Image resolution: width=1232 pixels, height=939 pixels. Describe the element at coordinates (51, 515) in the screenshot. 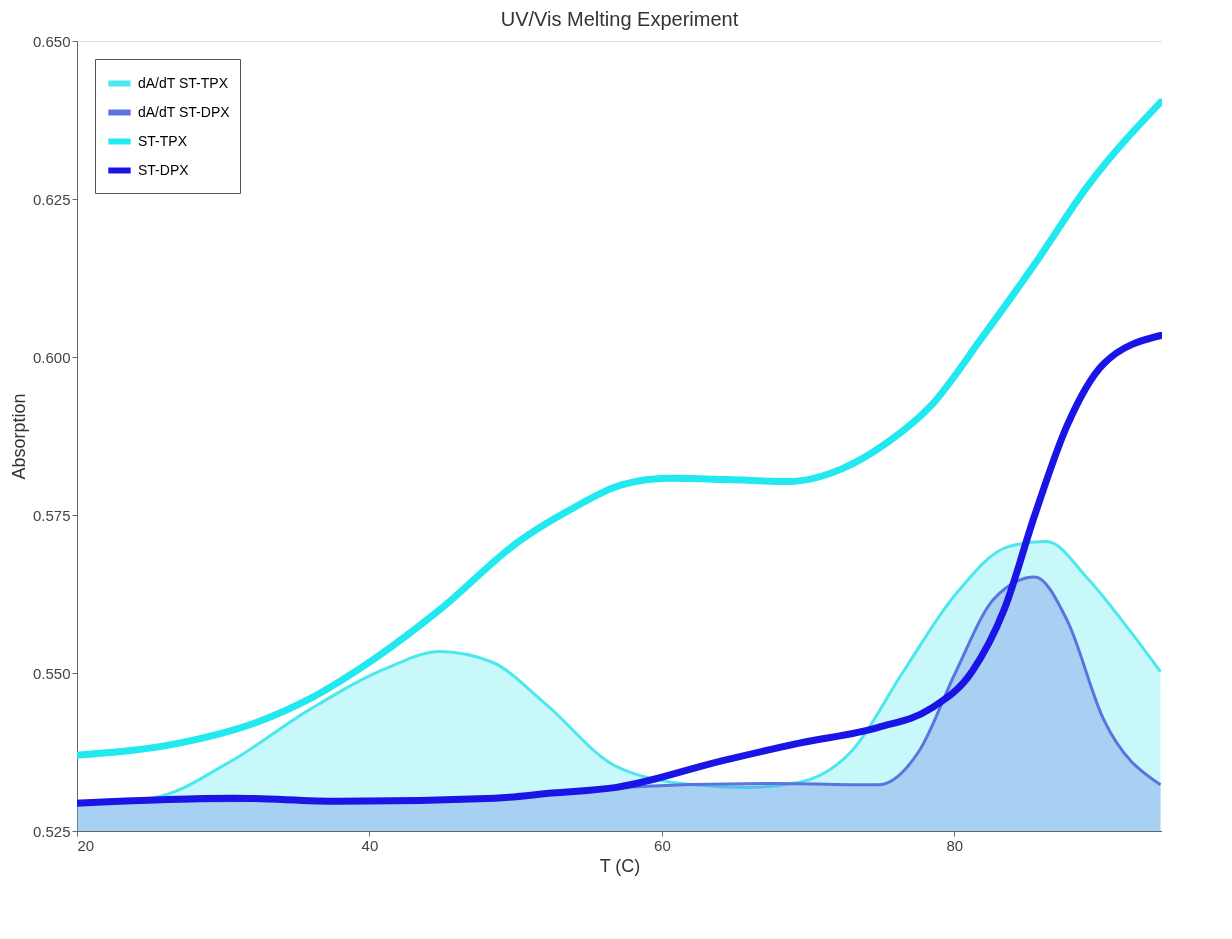

I see `y-tick-label: 0.575` at that location.